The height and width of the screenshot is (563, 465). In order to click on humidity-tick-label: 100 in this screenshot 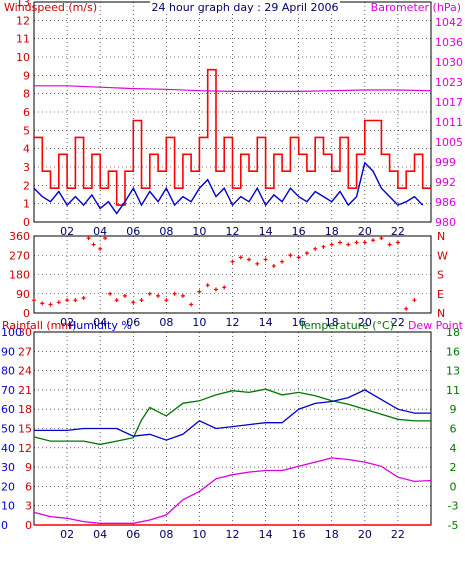, I will do `click(11, 332)`.